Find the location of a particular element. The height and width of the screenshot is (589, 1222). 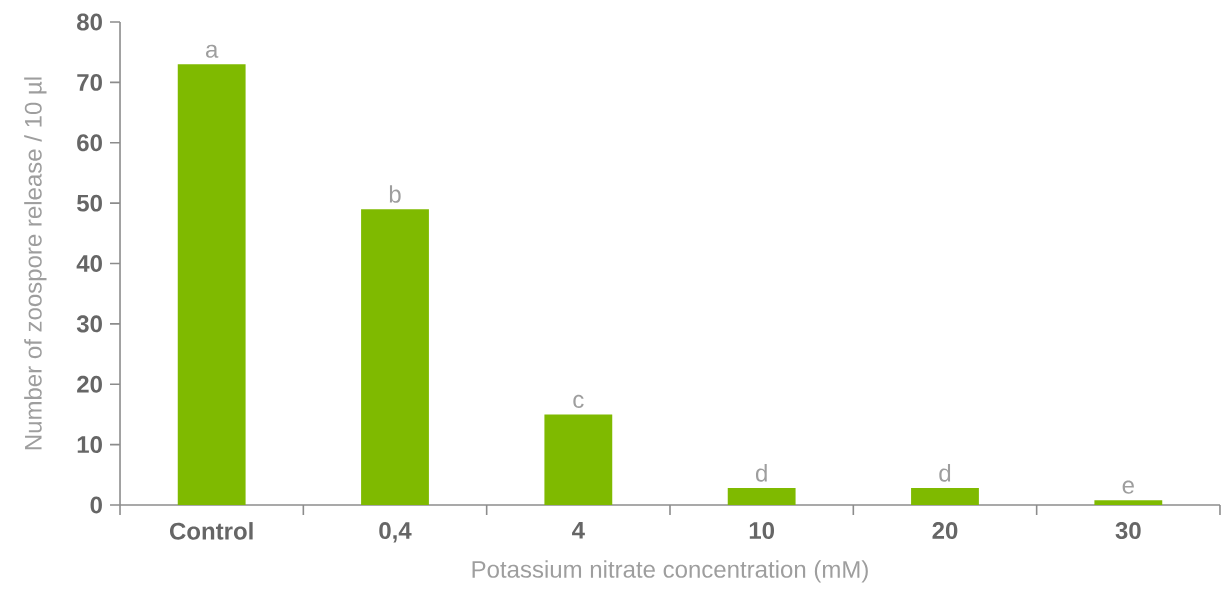

annotation: a is located at coordinates (212, 51).